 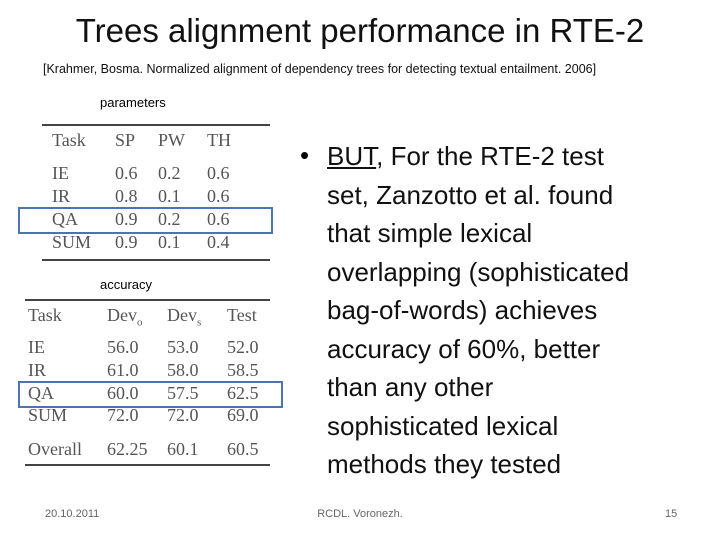 I want to click on bullet-line: accuracy of 60%, better, so click(x=463, y=349).